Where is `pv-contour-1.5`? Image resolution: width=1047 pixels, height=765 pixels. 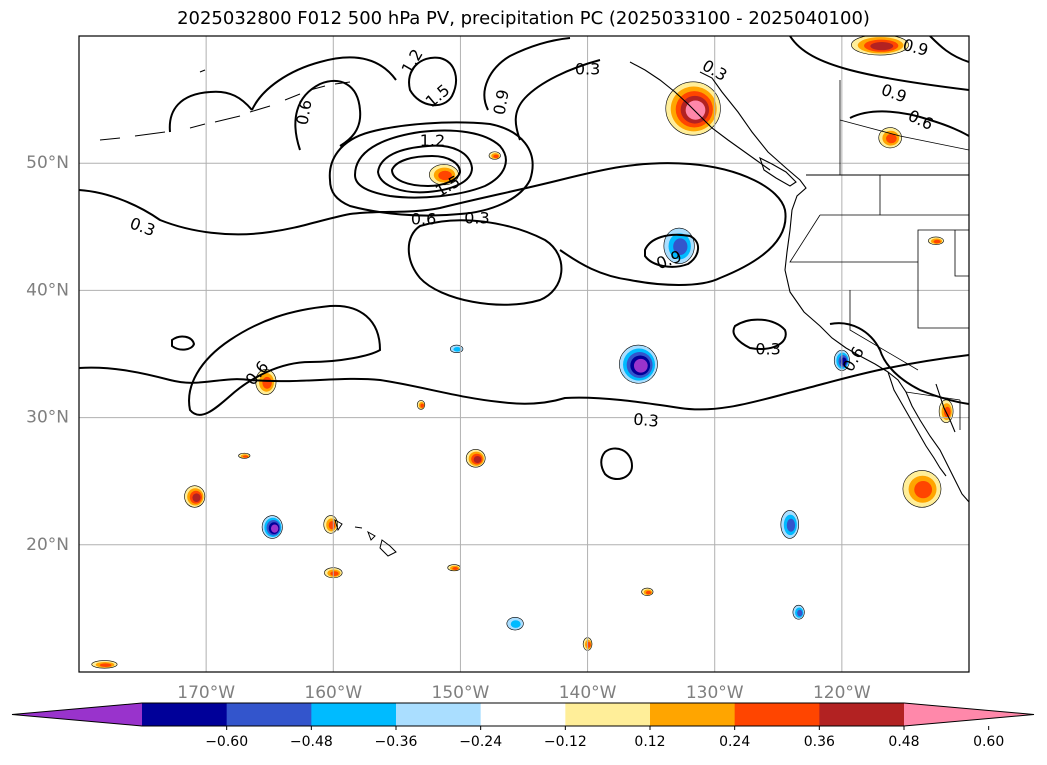 pv-contour-1.5 is located at coordinates (426, 122).